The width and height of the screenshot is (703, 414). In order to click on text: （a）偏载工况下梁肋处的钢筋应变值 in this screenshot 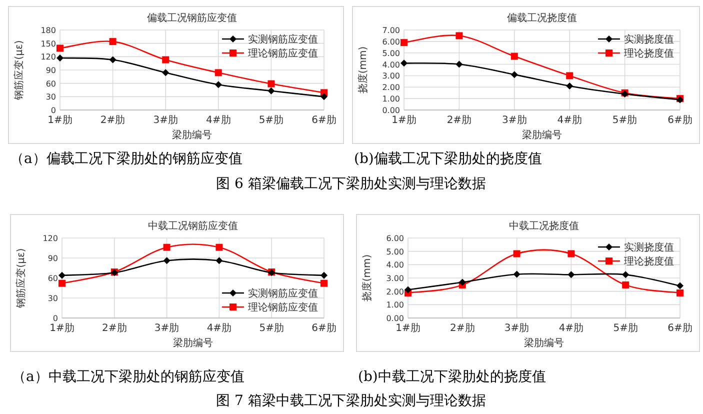, I will do `click(126, 159)`.